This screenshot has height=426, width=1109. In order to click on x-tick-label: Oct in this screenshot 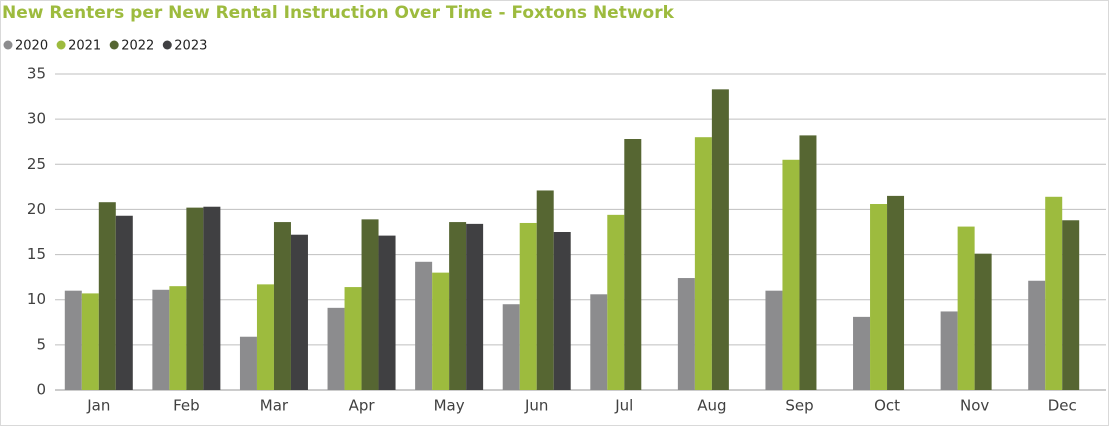, I will do `click(887, 406)`.